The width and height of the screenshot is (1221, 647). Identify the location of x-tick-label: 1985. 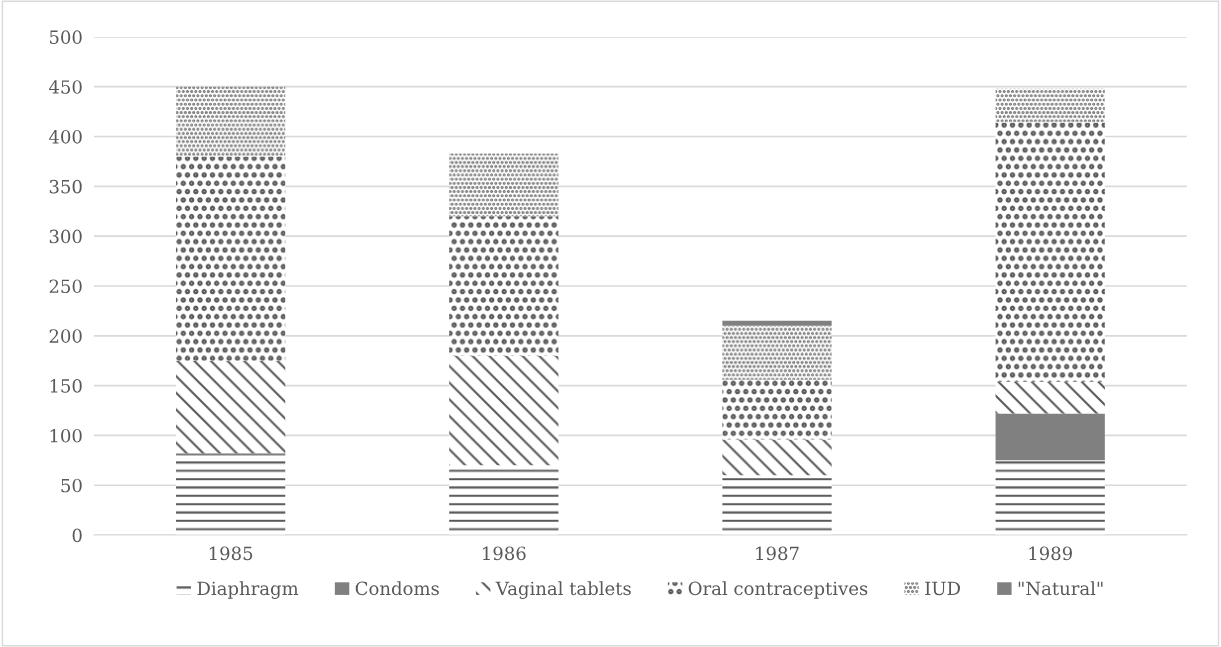
(231, 553).